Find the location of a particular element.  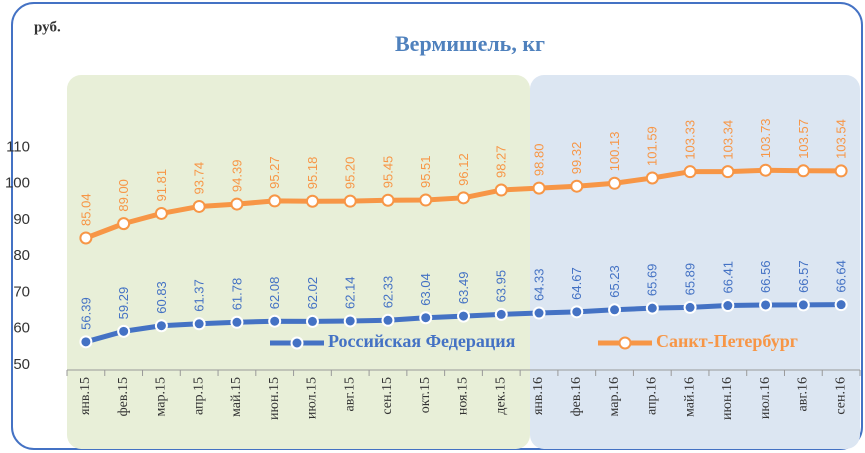

x-tick-label: апр.16 is located at coordinates (652, 396).